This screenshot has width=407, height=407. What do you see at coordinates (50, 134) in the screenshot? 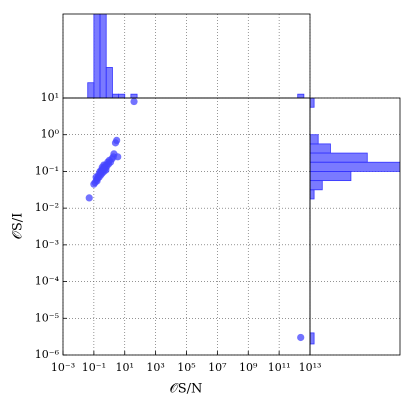
I see `y-tick-label: 10⁰` at bounding box center [50, 134].